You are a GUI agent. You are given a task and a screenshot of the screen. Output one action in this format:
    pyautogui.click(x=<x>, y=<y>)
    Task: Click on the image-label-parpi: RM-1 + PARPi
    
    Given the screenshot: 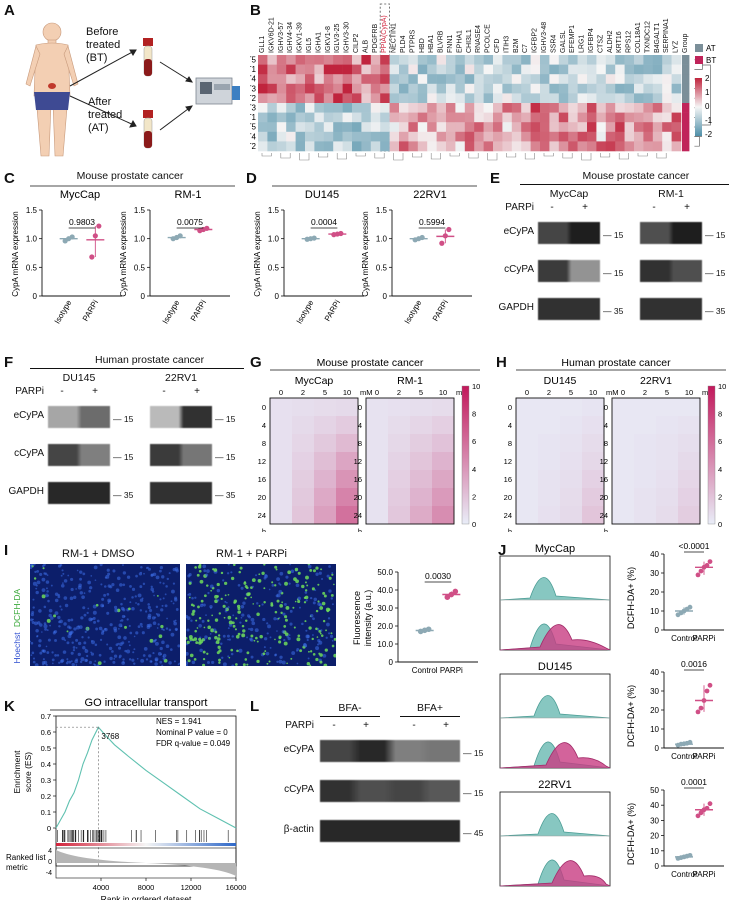 What is the action you would take?
    pyautogui.click(x=252, y=554)
    